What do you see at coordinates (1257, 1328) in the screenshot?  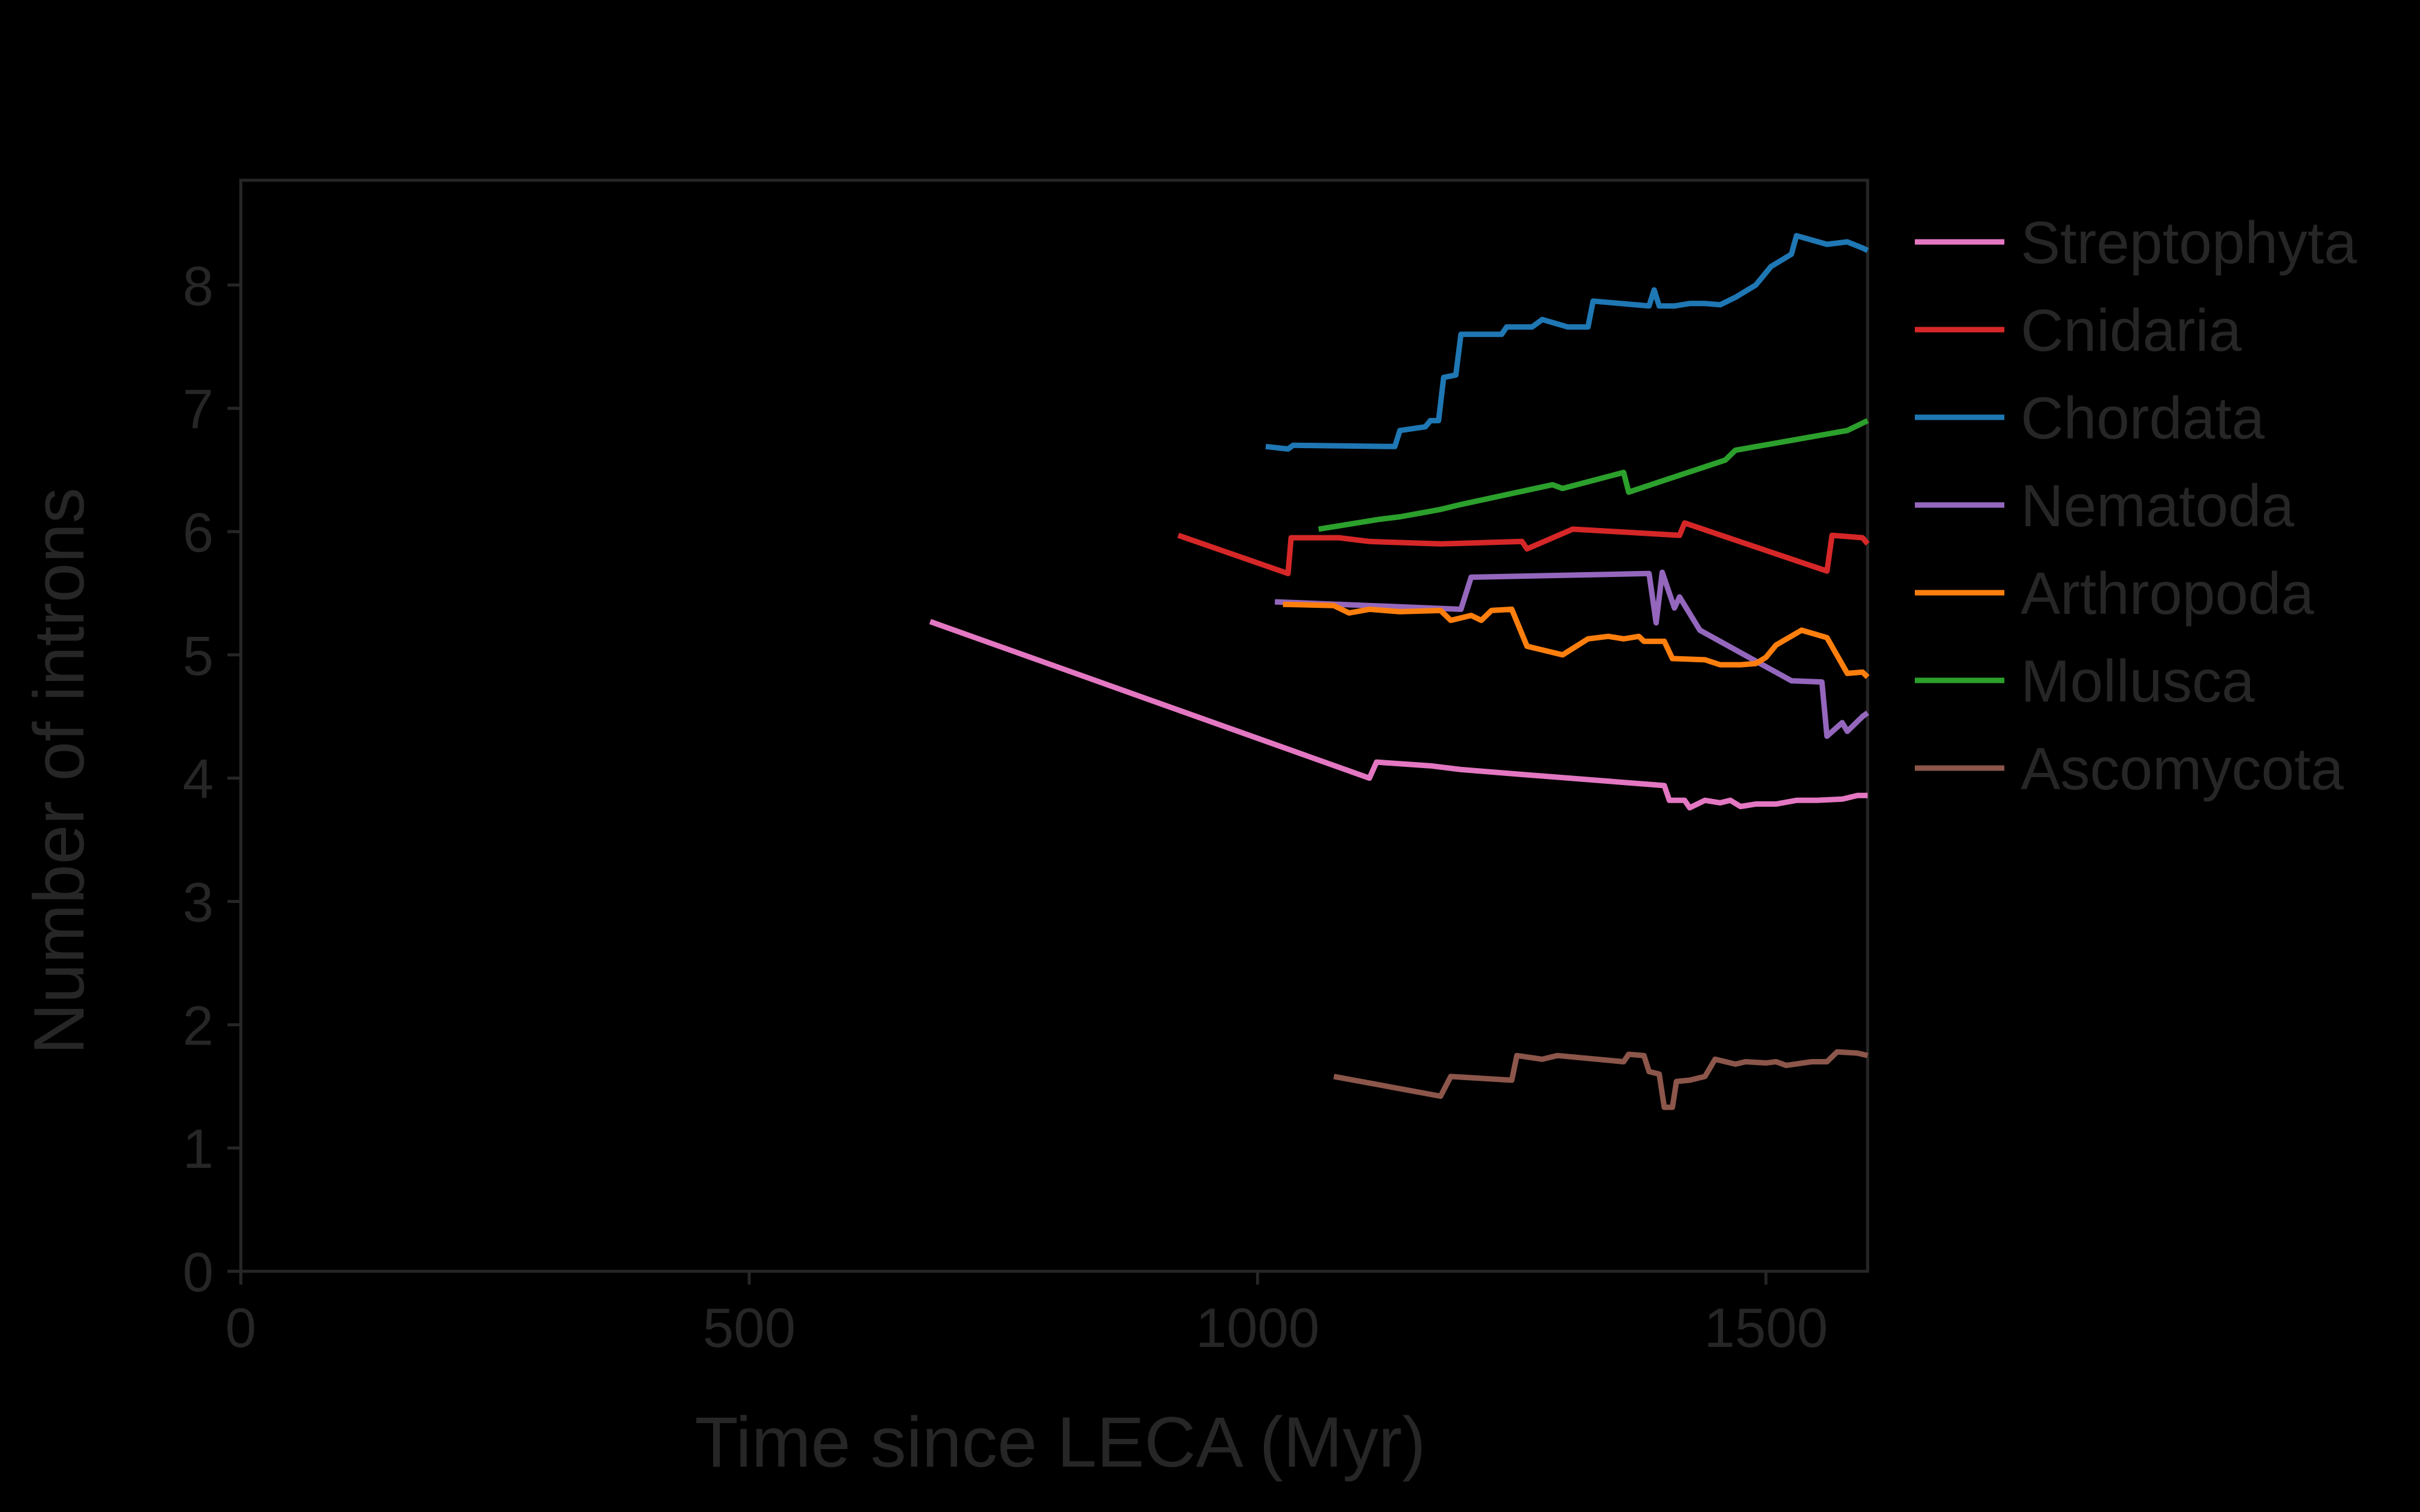 I see `x-tick-label: 1000` at bounding box center [1257, 1328].